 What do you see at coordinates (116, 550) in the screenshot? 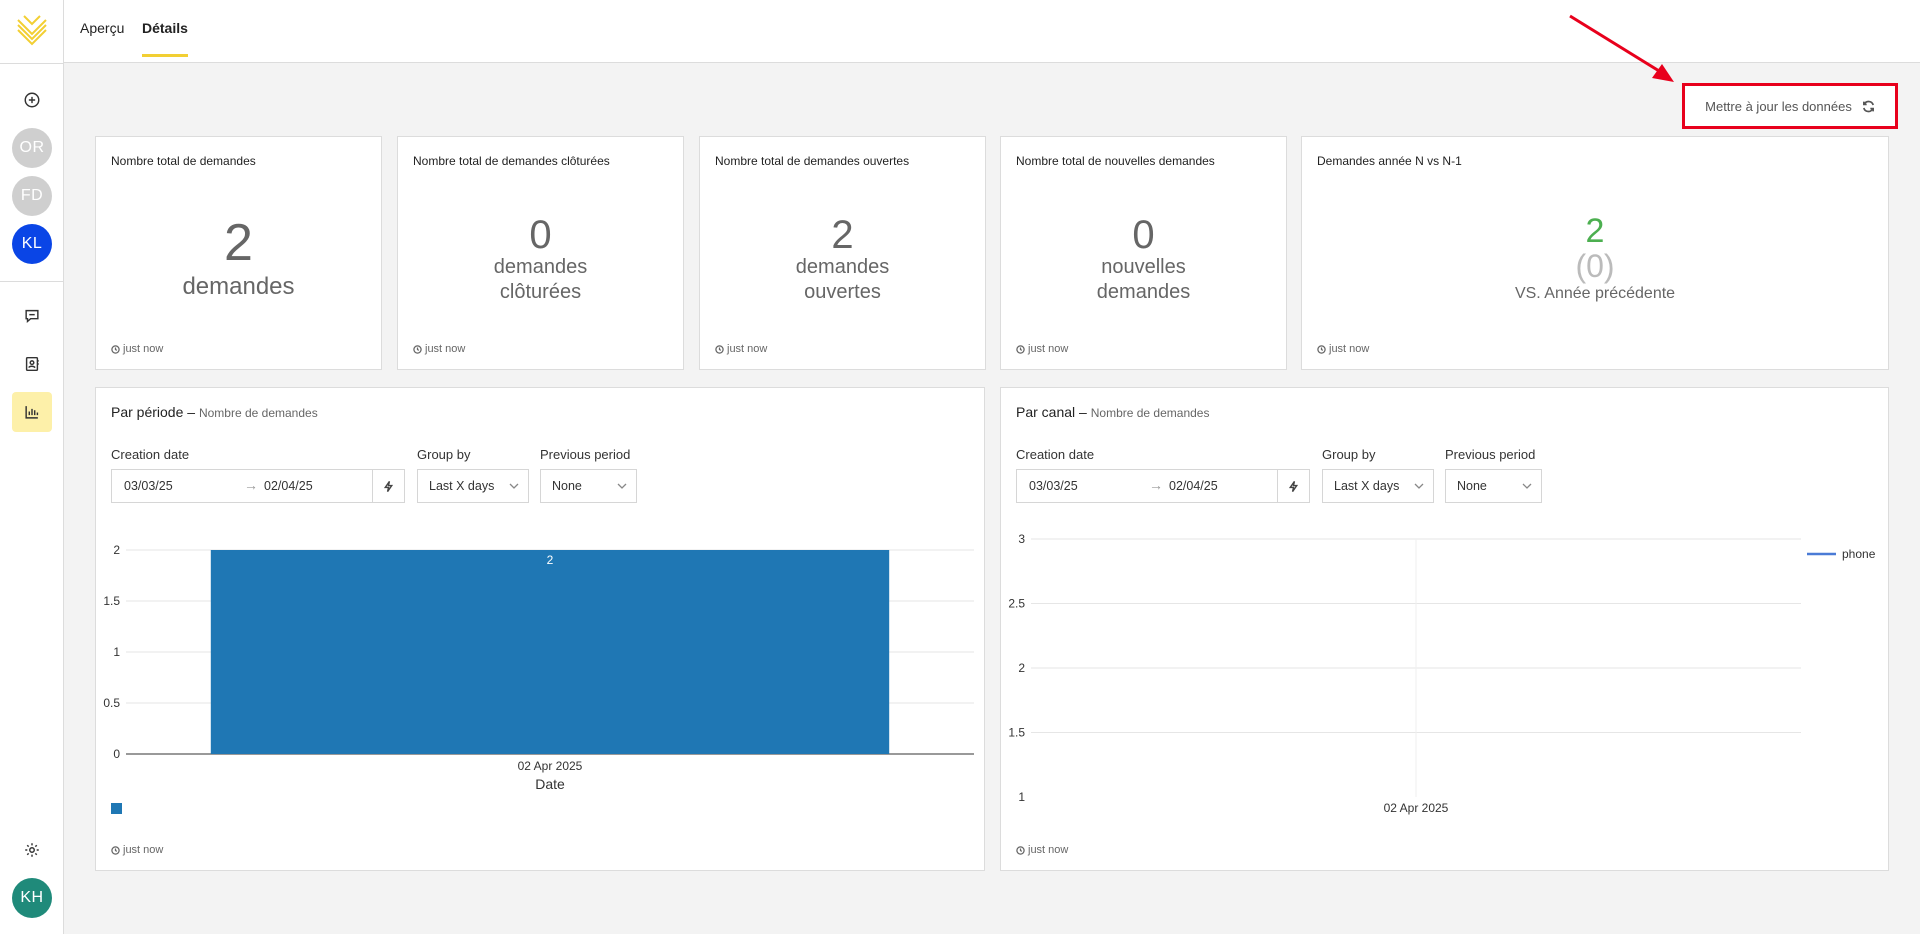
I see `y-tick-label: 2` at bounding box center [116, 550].